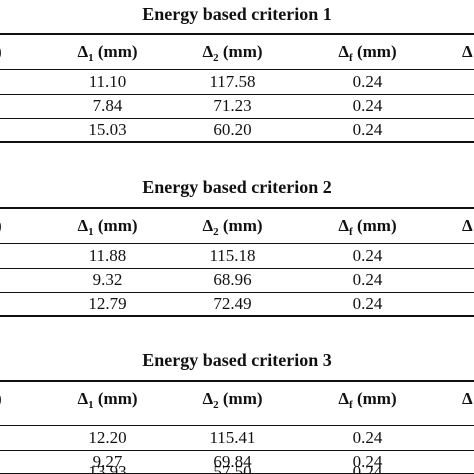 The image size is (474, 474). Describe the element at coordinates (107, 105) in the screenshot. I see `table-cell: 7.84` at that location.